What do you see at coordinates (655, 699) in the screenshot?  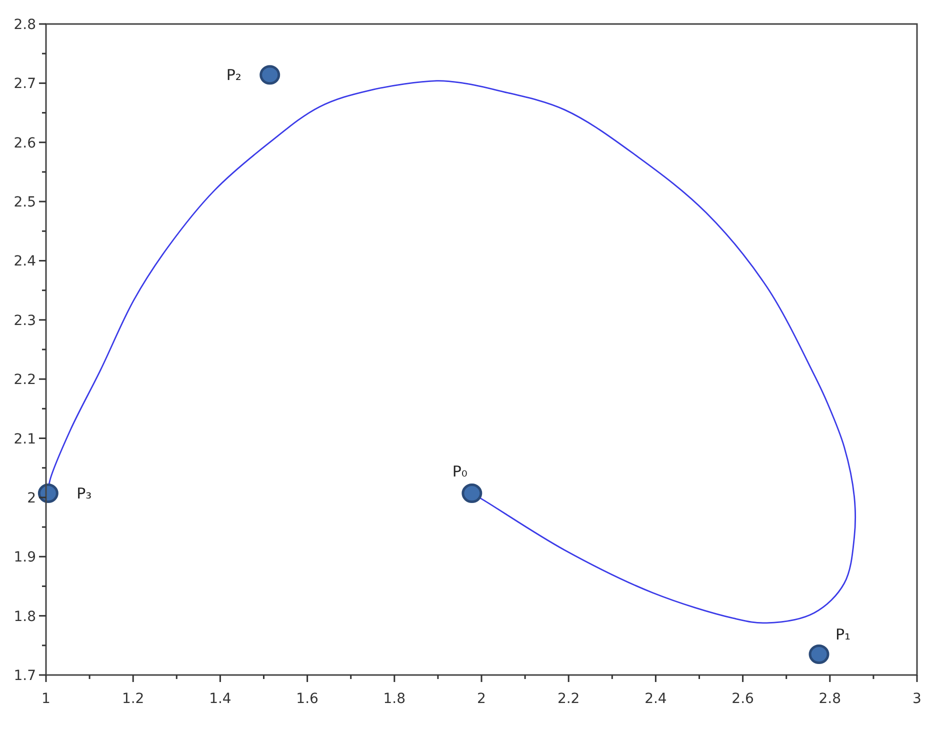 I see `x-tick-label: 2.4` at bounding box center [655, 699].